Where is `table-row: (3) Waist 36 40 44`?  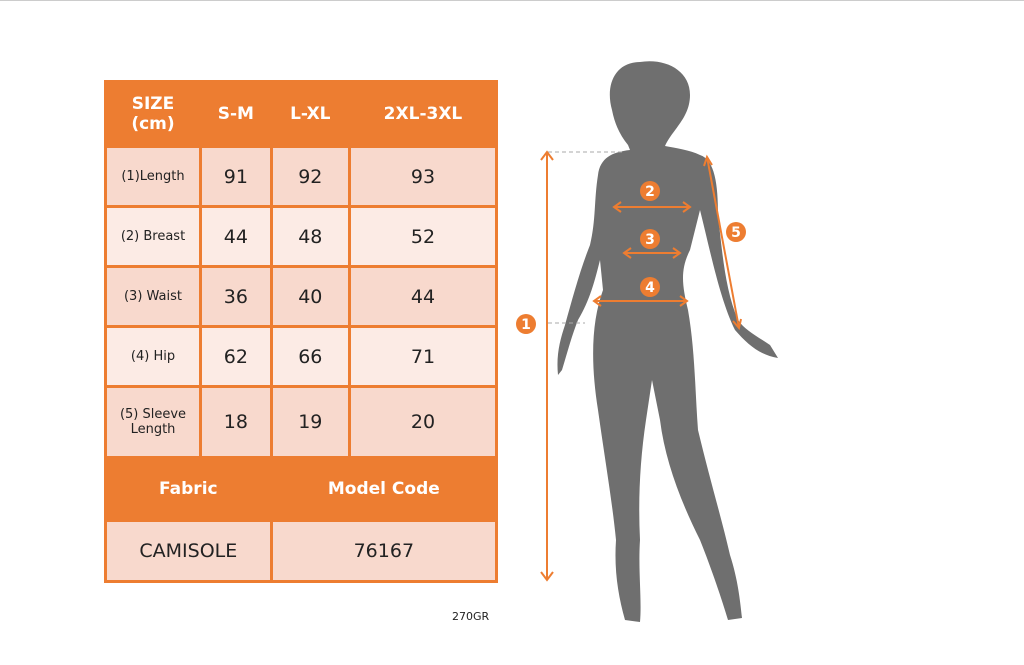
table-row: (3) Waist 36 40 44 is located at coordinates (301, 296).